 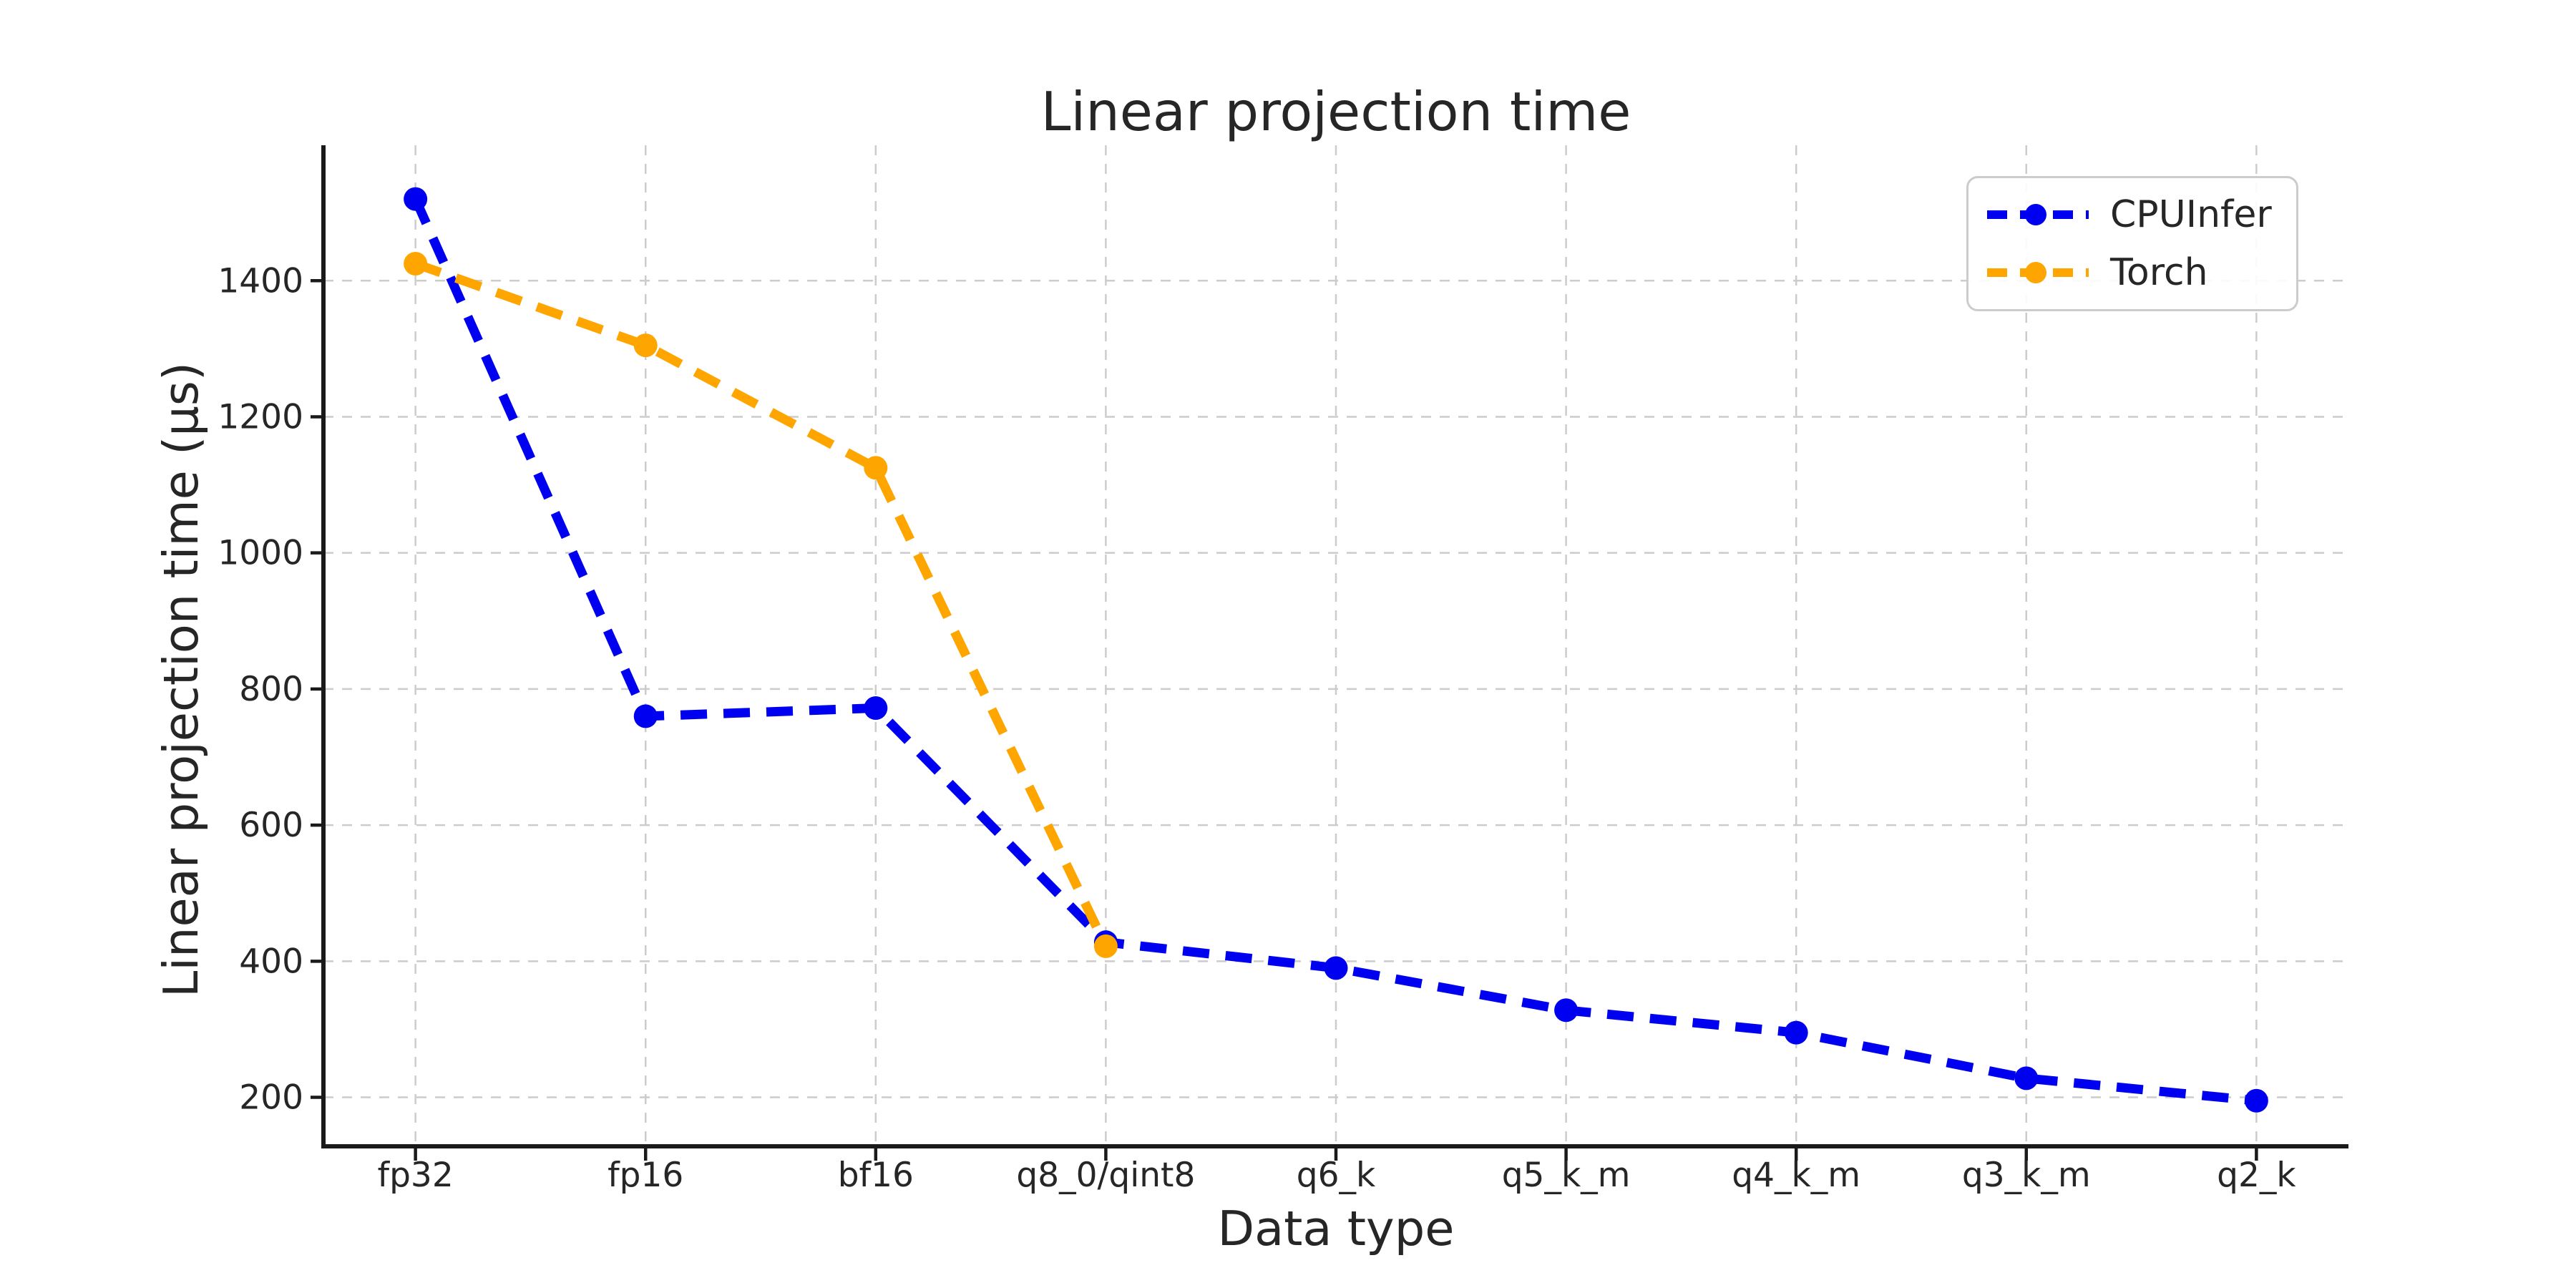 I want to click on y-tick-label: 600, so click(x=271, y=825).